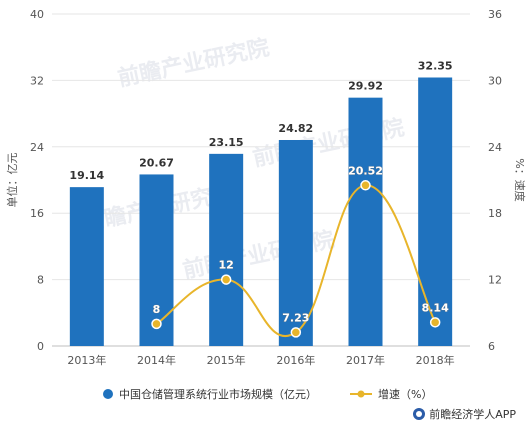 This screenshot has height=428, width=530. What do you see at coordinates (226, 142) in the screenshot?
I see `bar-value-label: 23.15` at bounding box center [226, 142].